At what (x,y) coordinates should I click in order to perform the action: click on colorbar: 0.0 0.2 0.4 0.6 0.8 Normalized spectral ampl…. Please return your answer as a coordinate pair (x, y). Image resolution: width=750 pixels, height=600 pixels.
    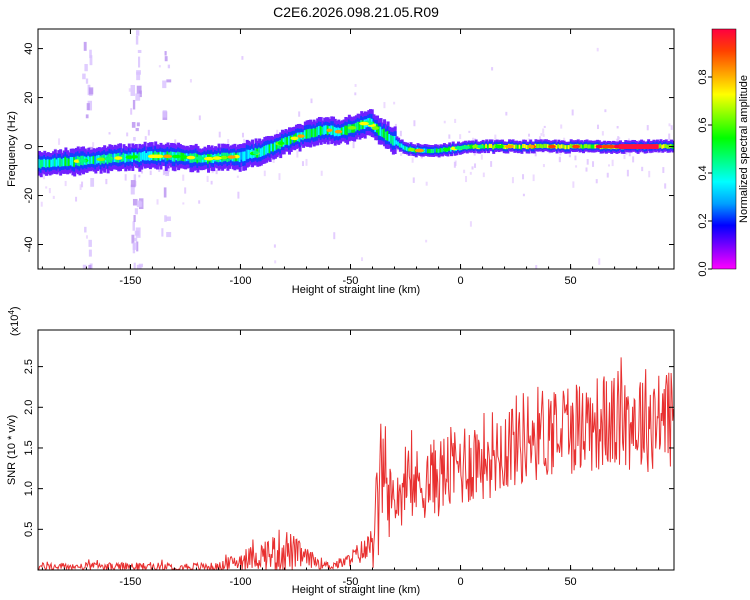
    Looking at the image, I should click on (723, 152).